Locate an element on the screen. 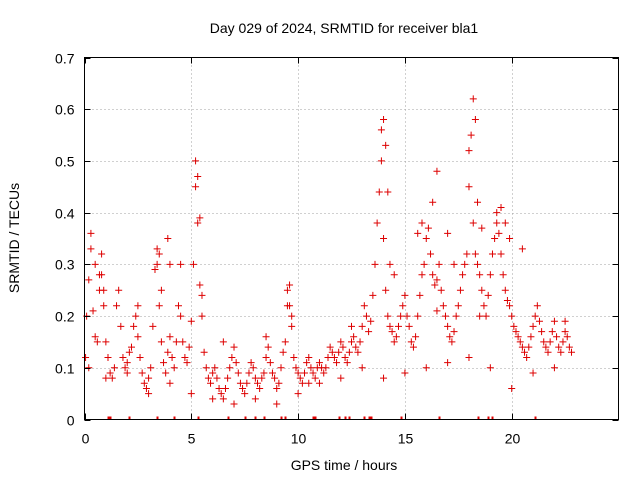 The height and width of the screenshot is (480, 640). x-tick-label: 0 is located at coordinates (86, 439).